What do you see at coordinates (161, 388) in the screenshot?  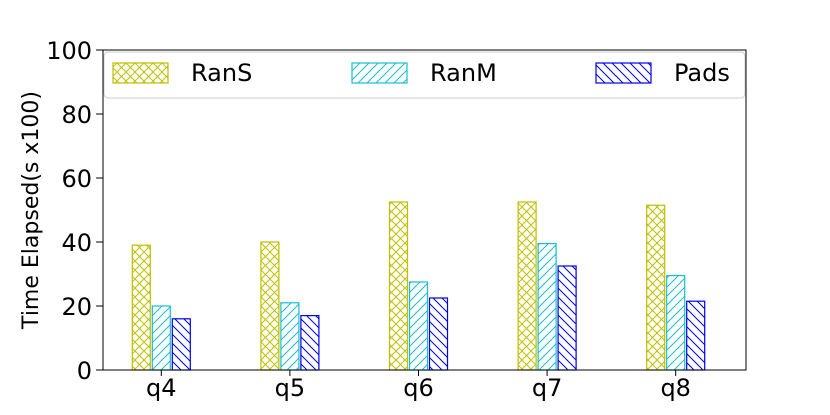 I see `x-tick-label-q4: q4` at bounding box center [161, 388].